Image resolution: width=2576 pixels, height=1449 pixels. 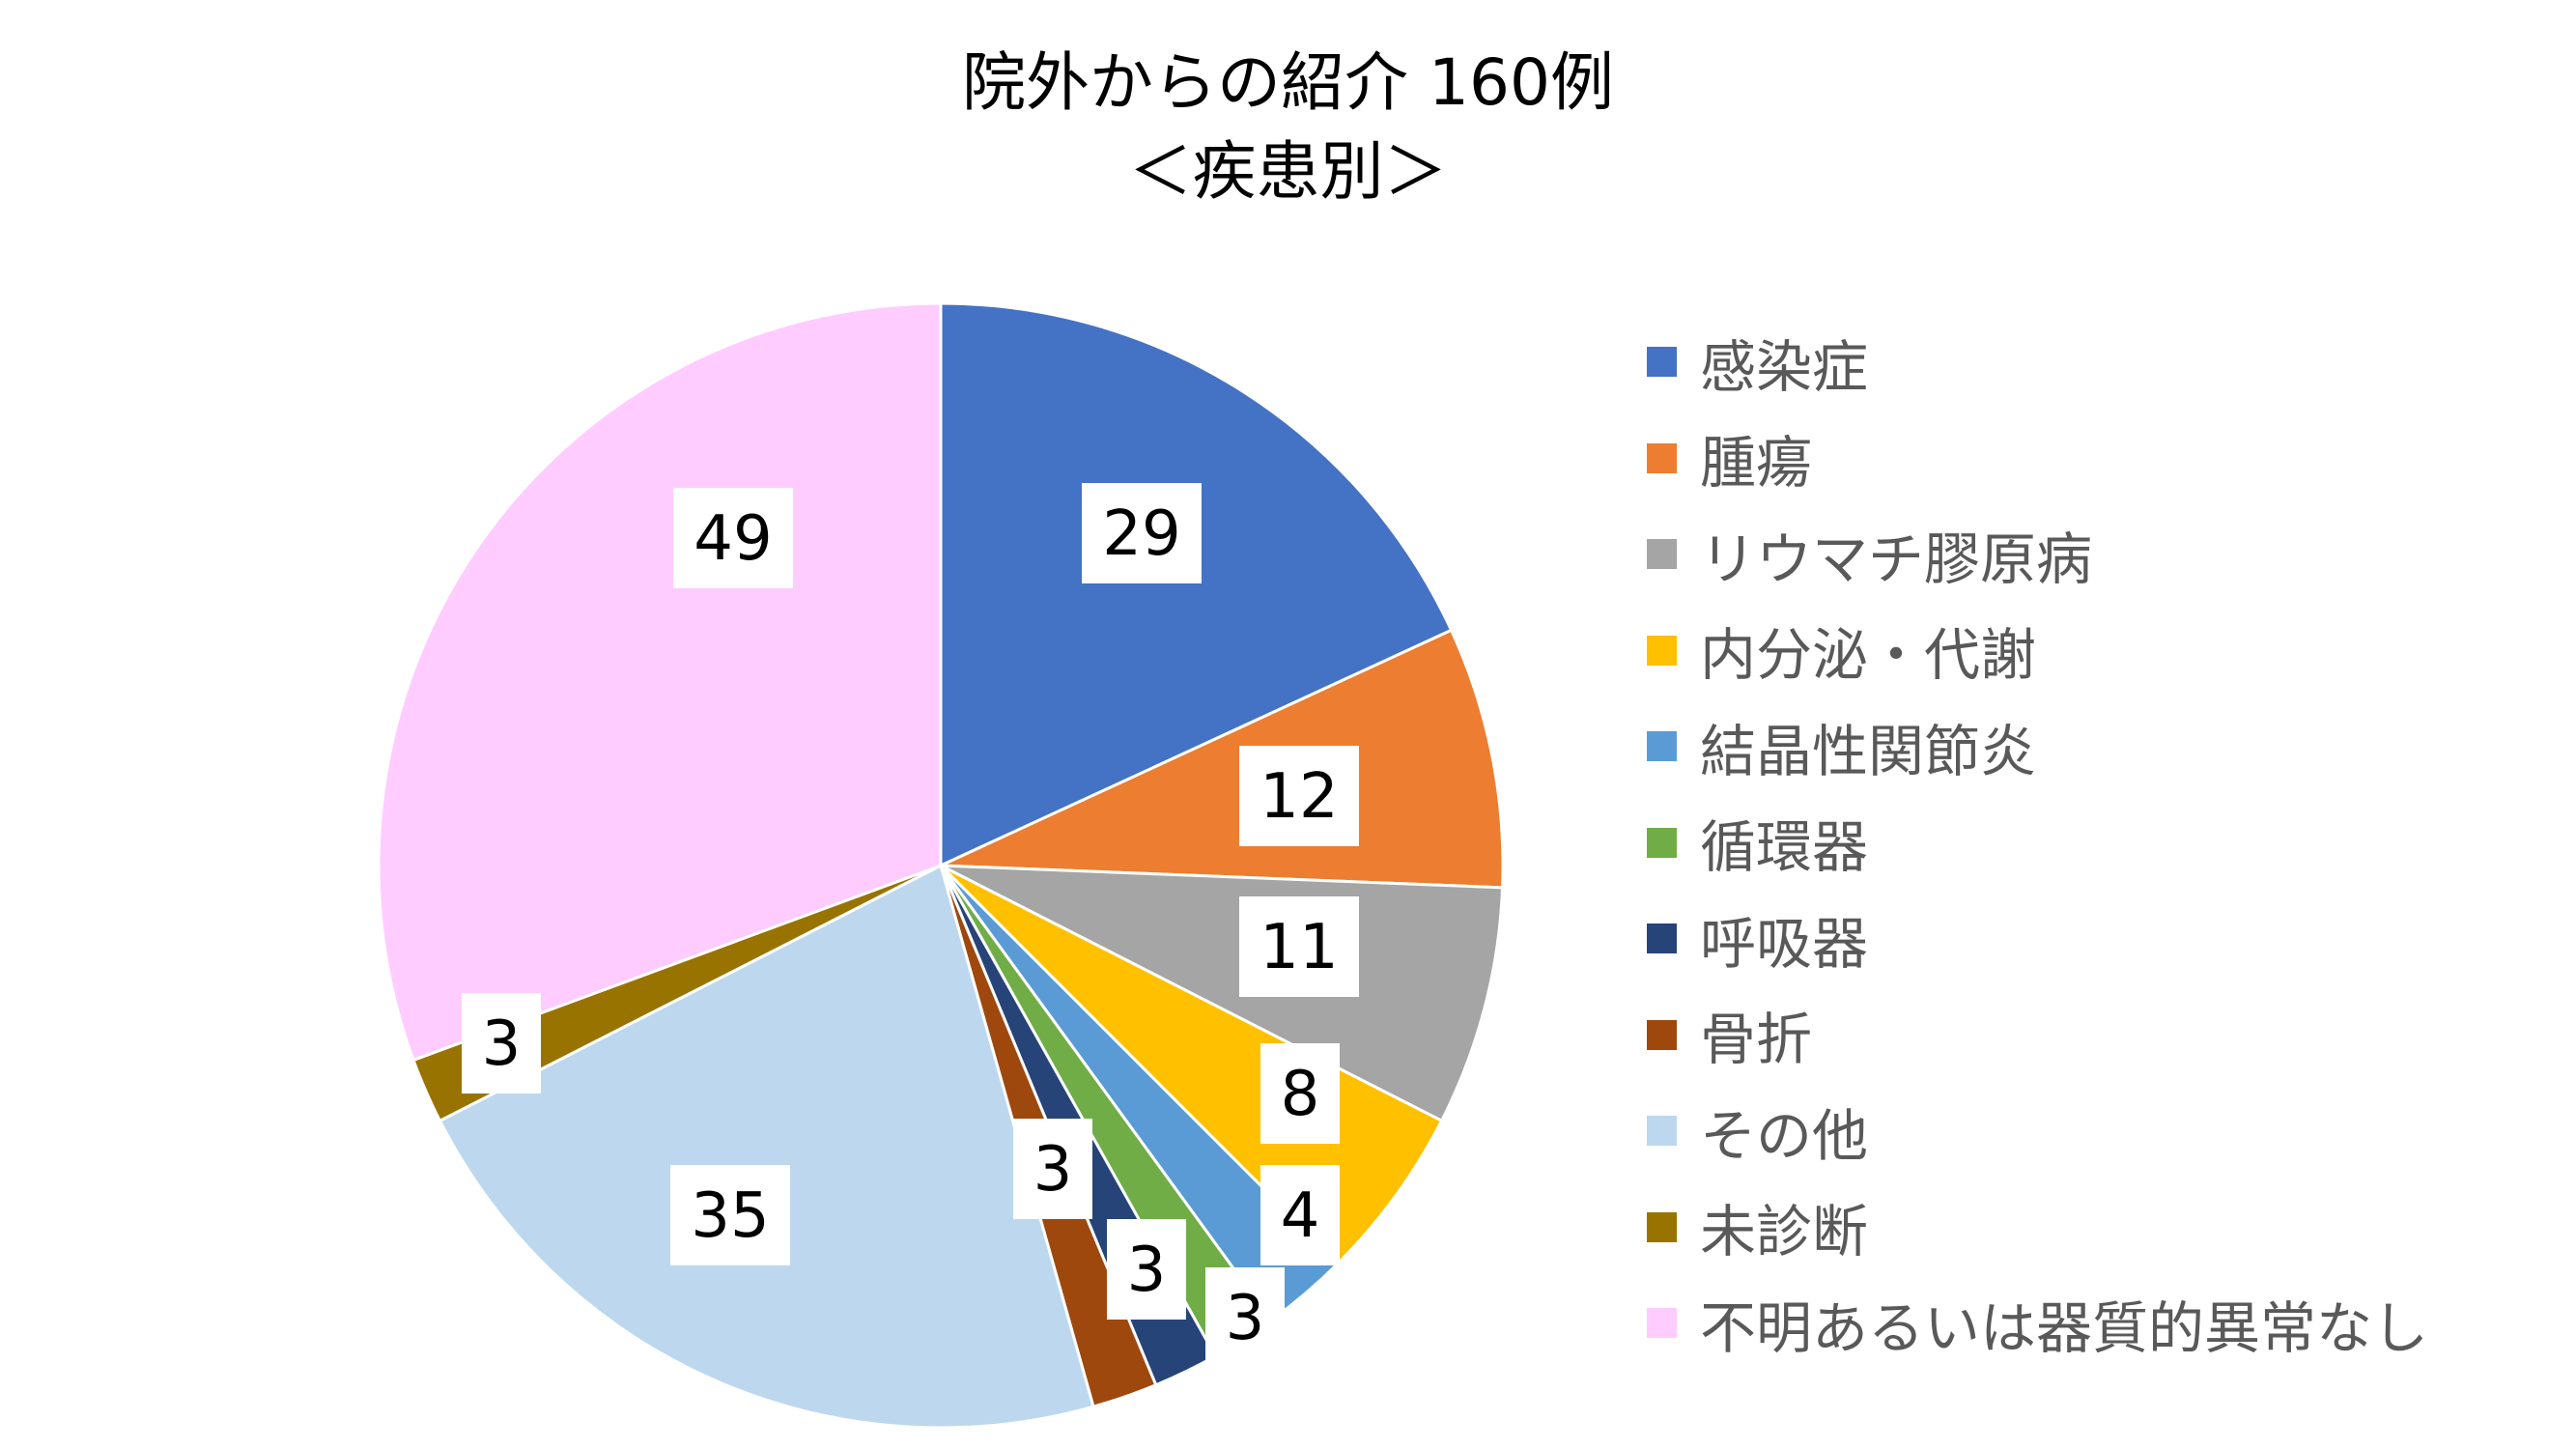 I want to click on legend-item: リウマチ膠原病, so click(x=2037, y=554).